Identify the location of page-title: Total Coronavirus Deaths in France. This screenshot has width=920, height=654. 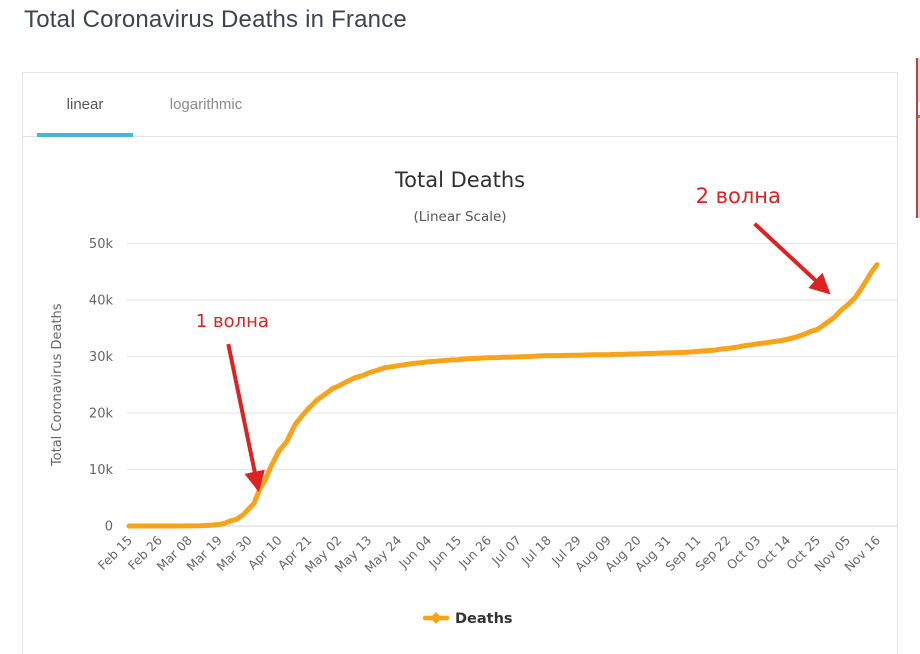
(215, 19).